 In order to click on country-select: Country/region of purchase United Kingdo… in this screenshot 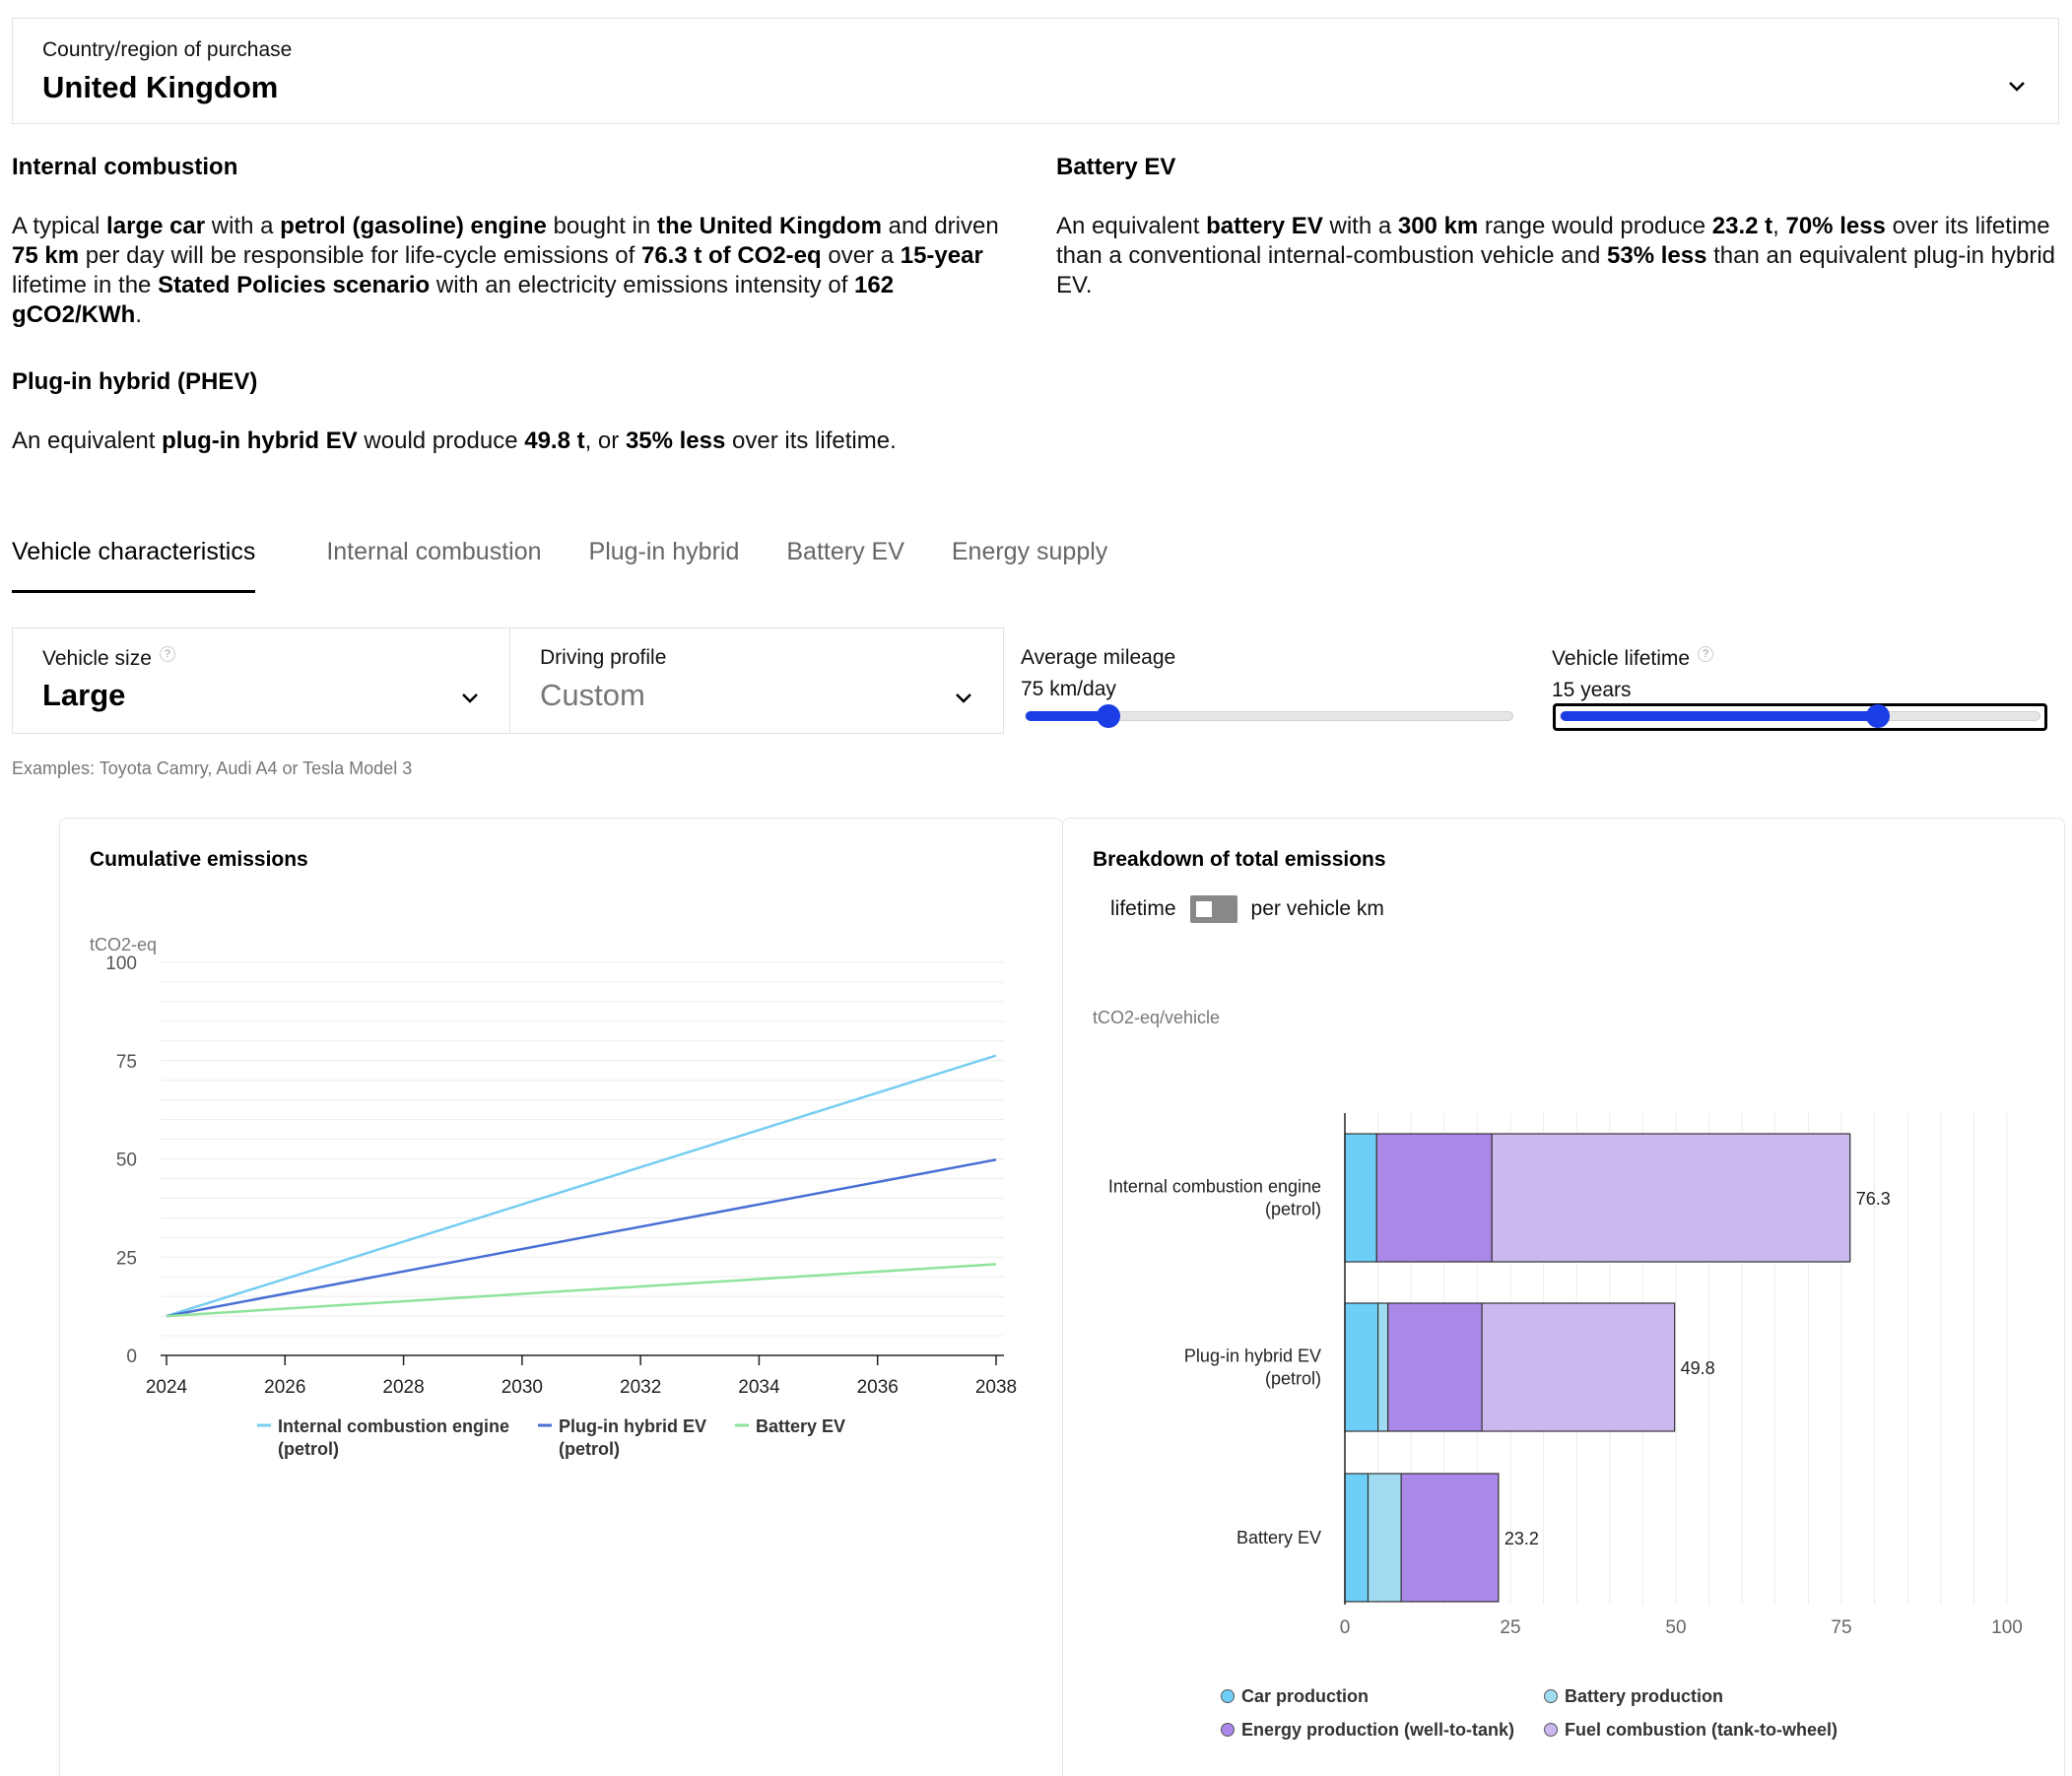, I will do `click(1036, 71)`.